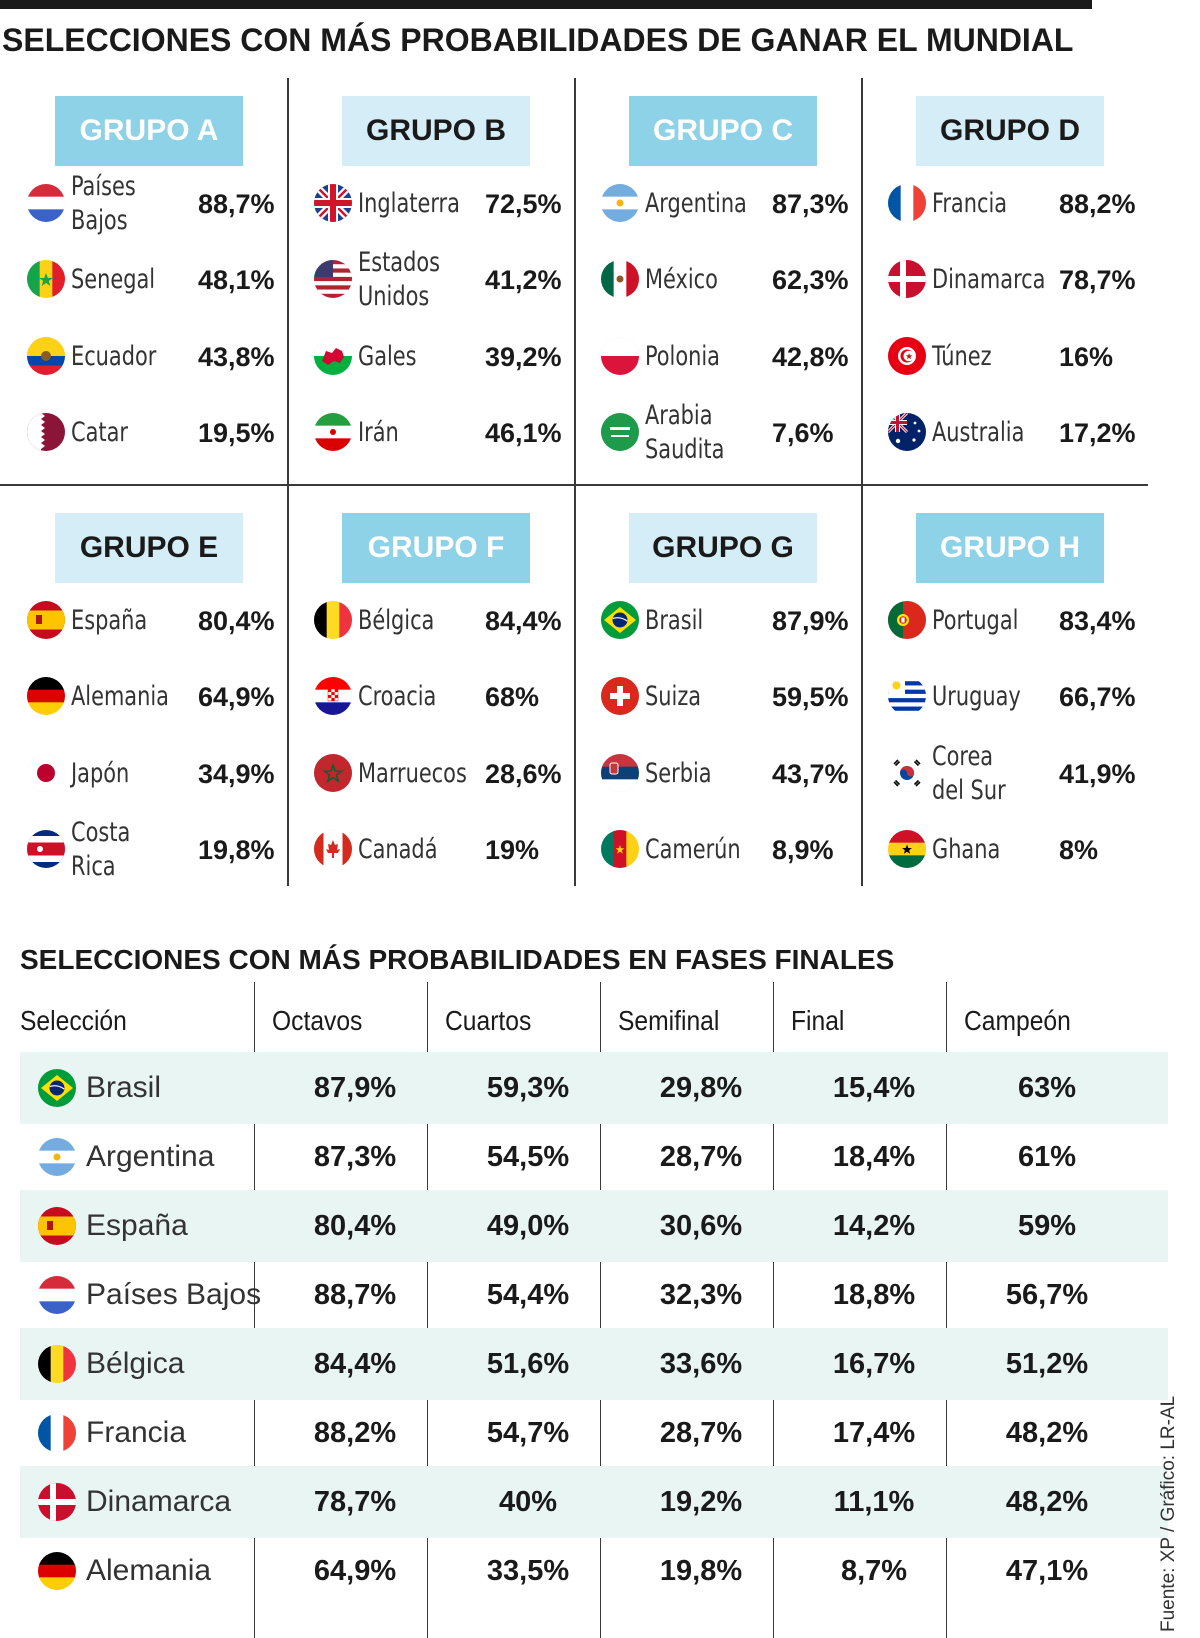  I want to click on team-row: Arabia Saudita 7,6%, so click(724, 433).